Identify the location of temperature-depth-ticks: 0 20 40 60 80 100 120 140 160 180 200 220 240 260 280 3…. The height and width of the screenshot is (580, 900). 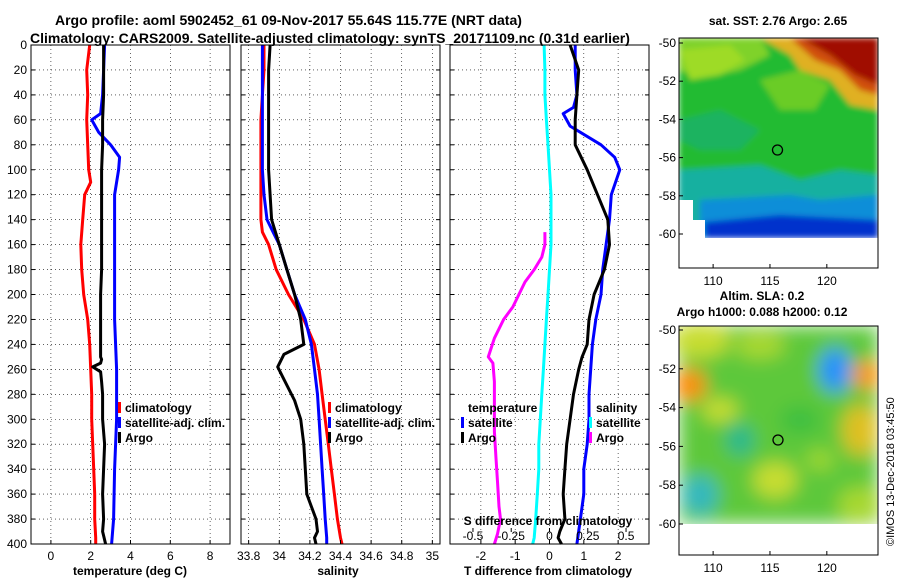
(17, 294).